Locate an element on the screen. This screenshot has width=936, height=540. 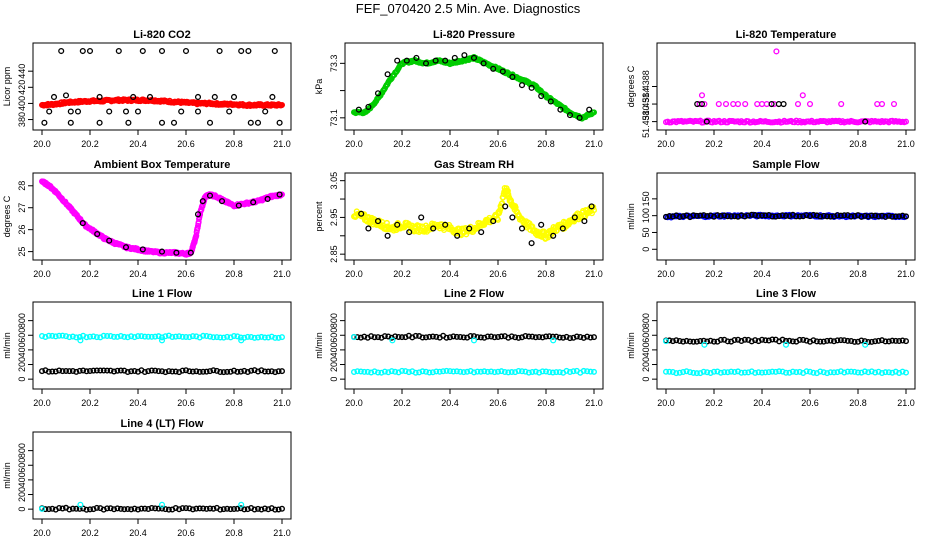
x-tick-label: 20.6 is located at coordinates (186, 533).